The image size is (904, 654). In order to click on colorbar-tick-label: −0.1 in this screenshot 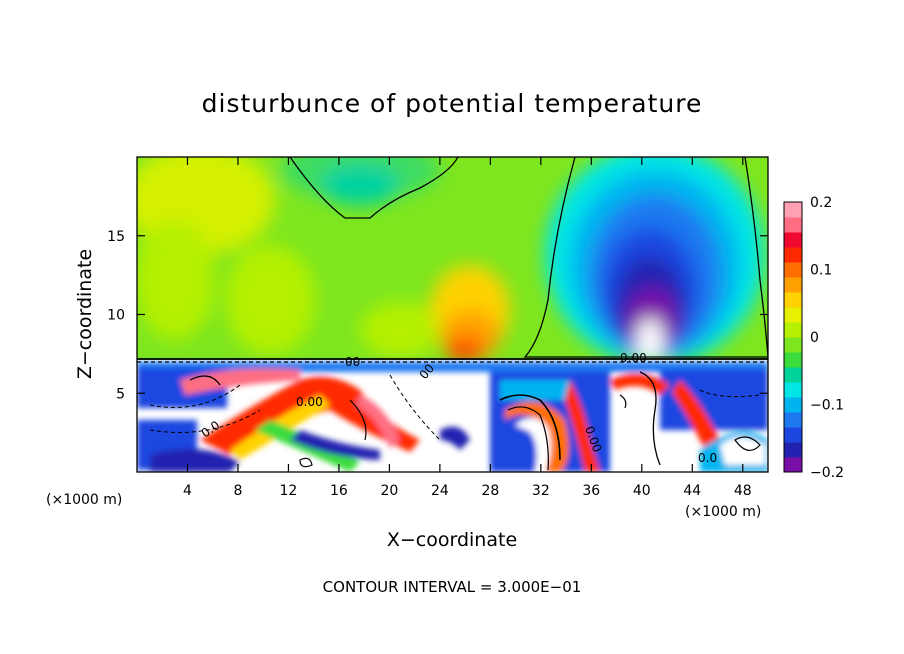, I will do `click(827, 406)`.